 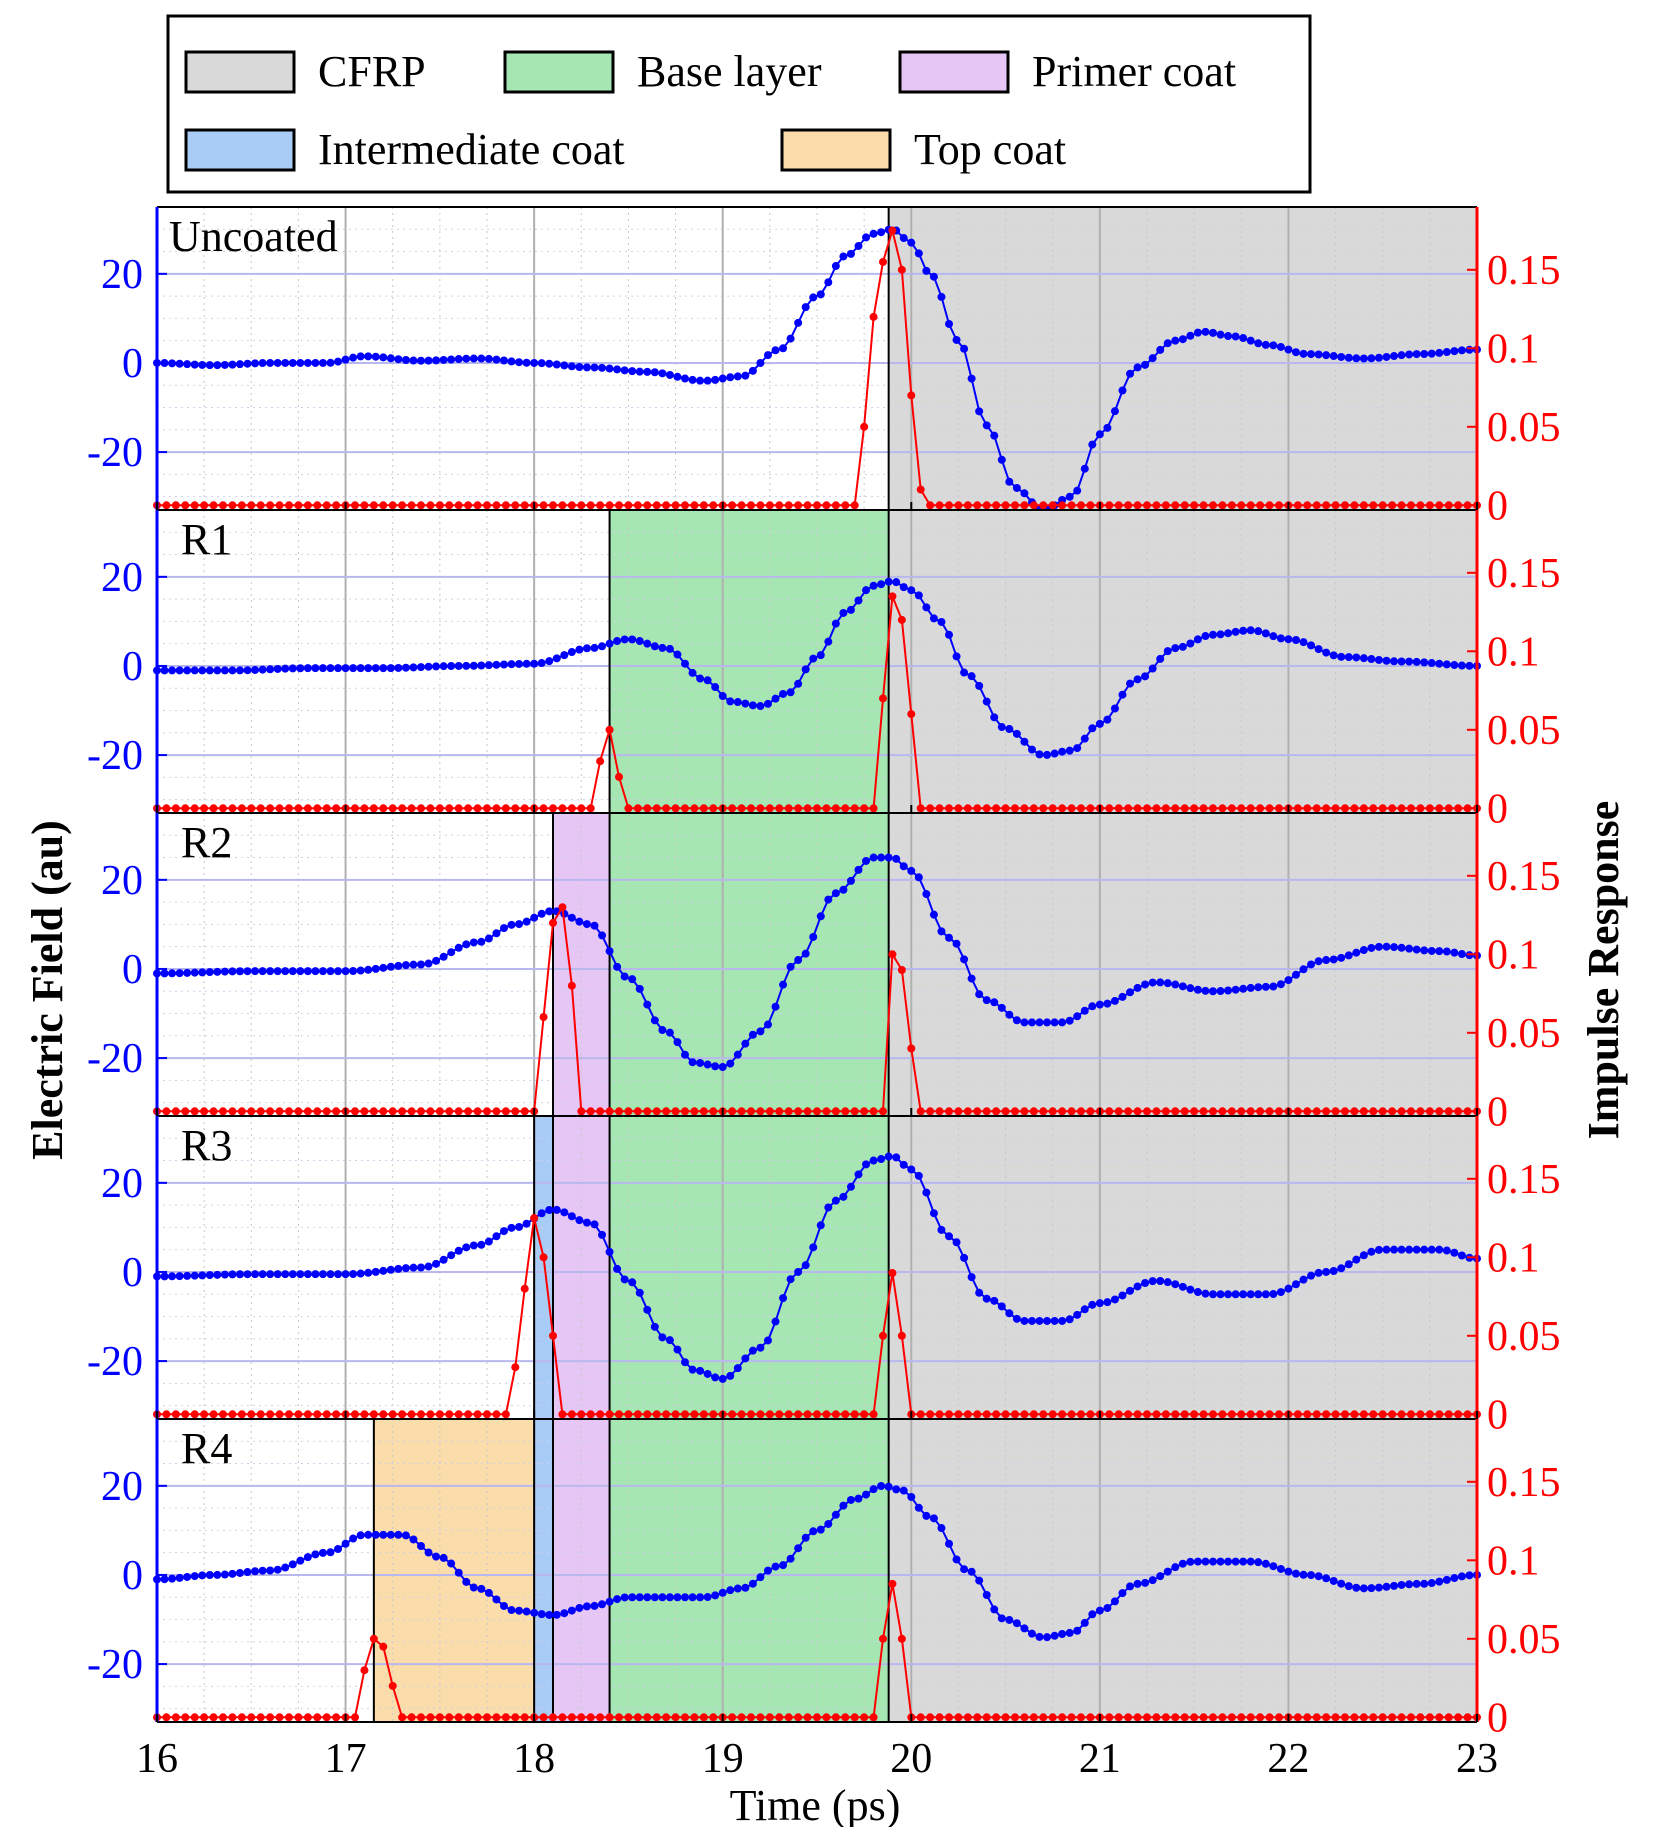 I want to click on left-tick-label: -20, so click(x=115, y=1362).